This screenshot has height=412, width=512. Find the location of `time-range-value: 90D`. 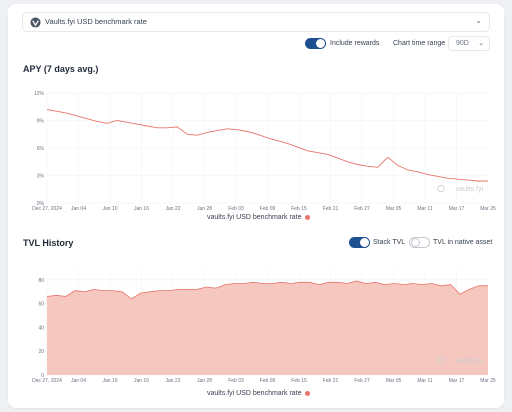

time-range-value: 90D is located at coordinates (462, 43).